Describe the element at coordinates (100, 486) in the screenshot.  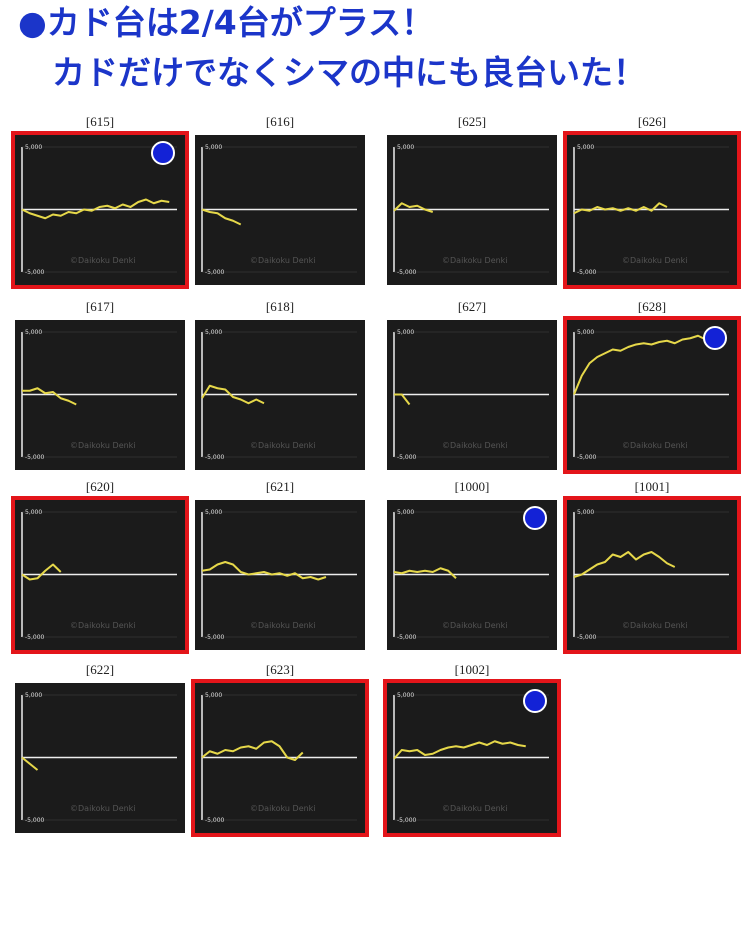
I see `chart-title: [620]` at that location.